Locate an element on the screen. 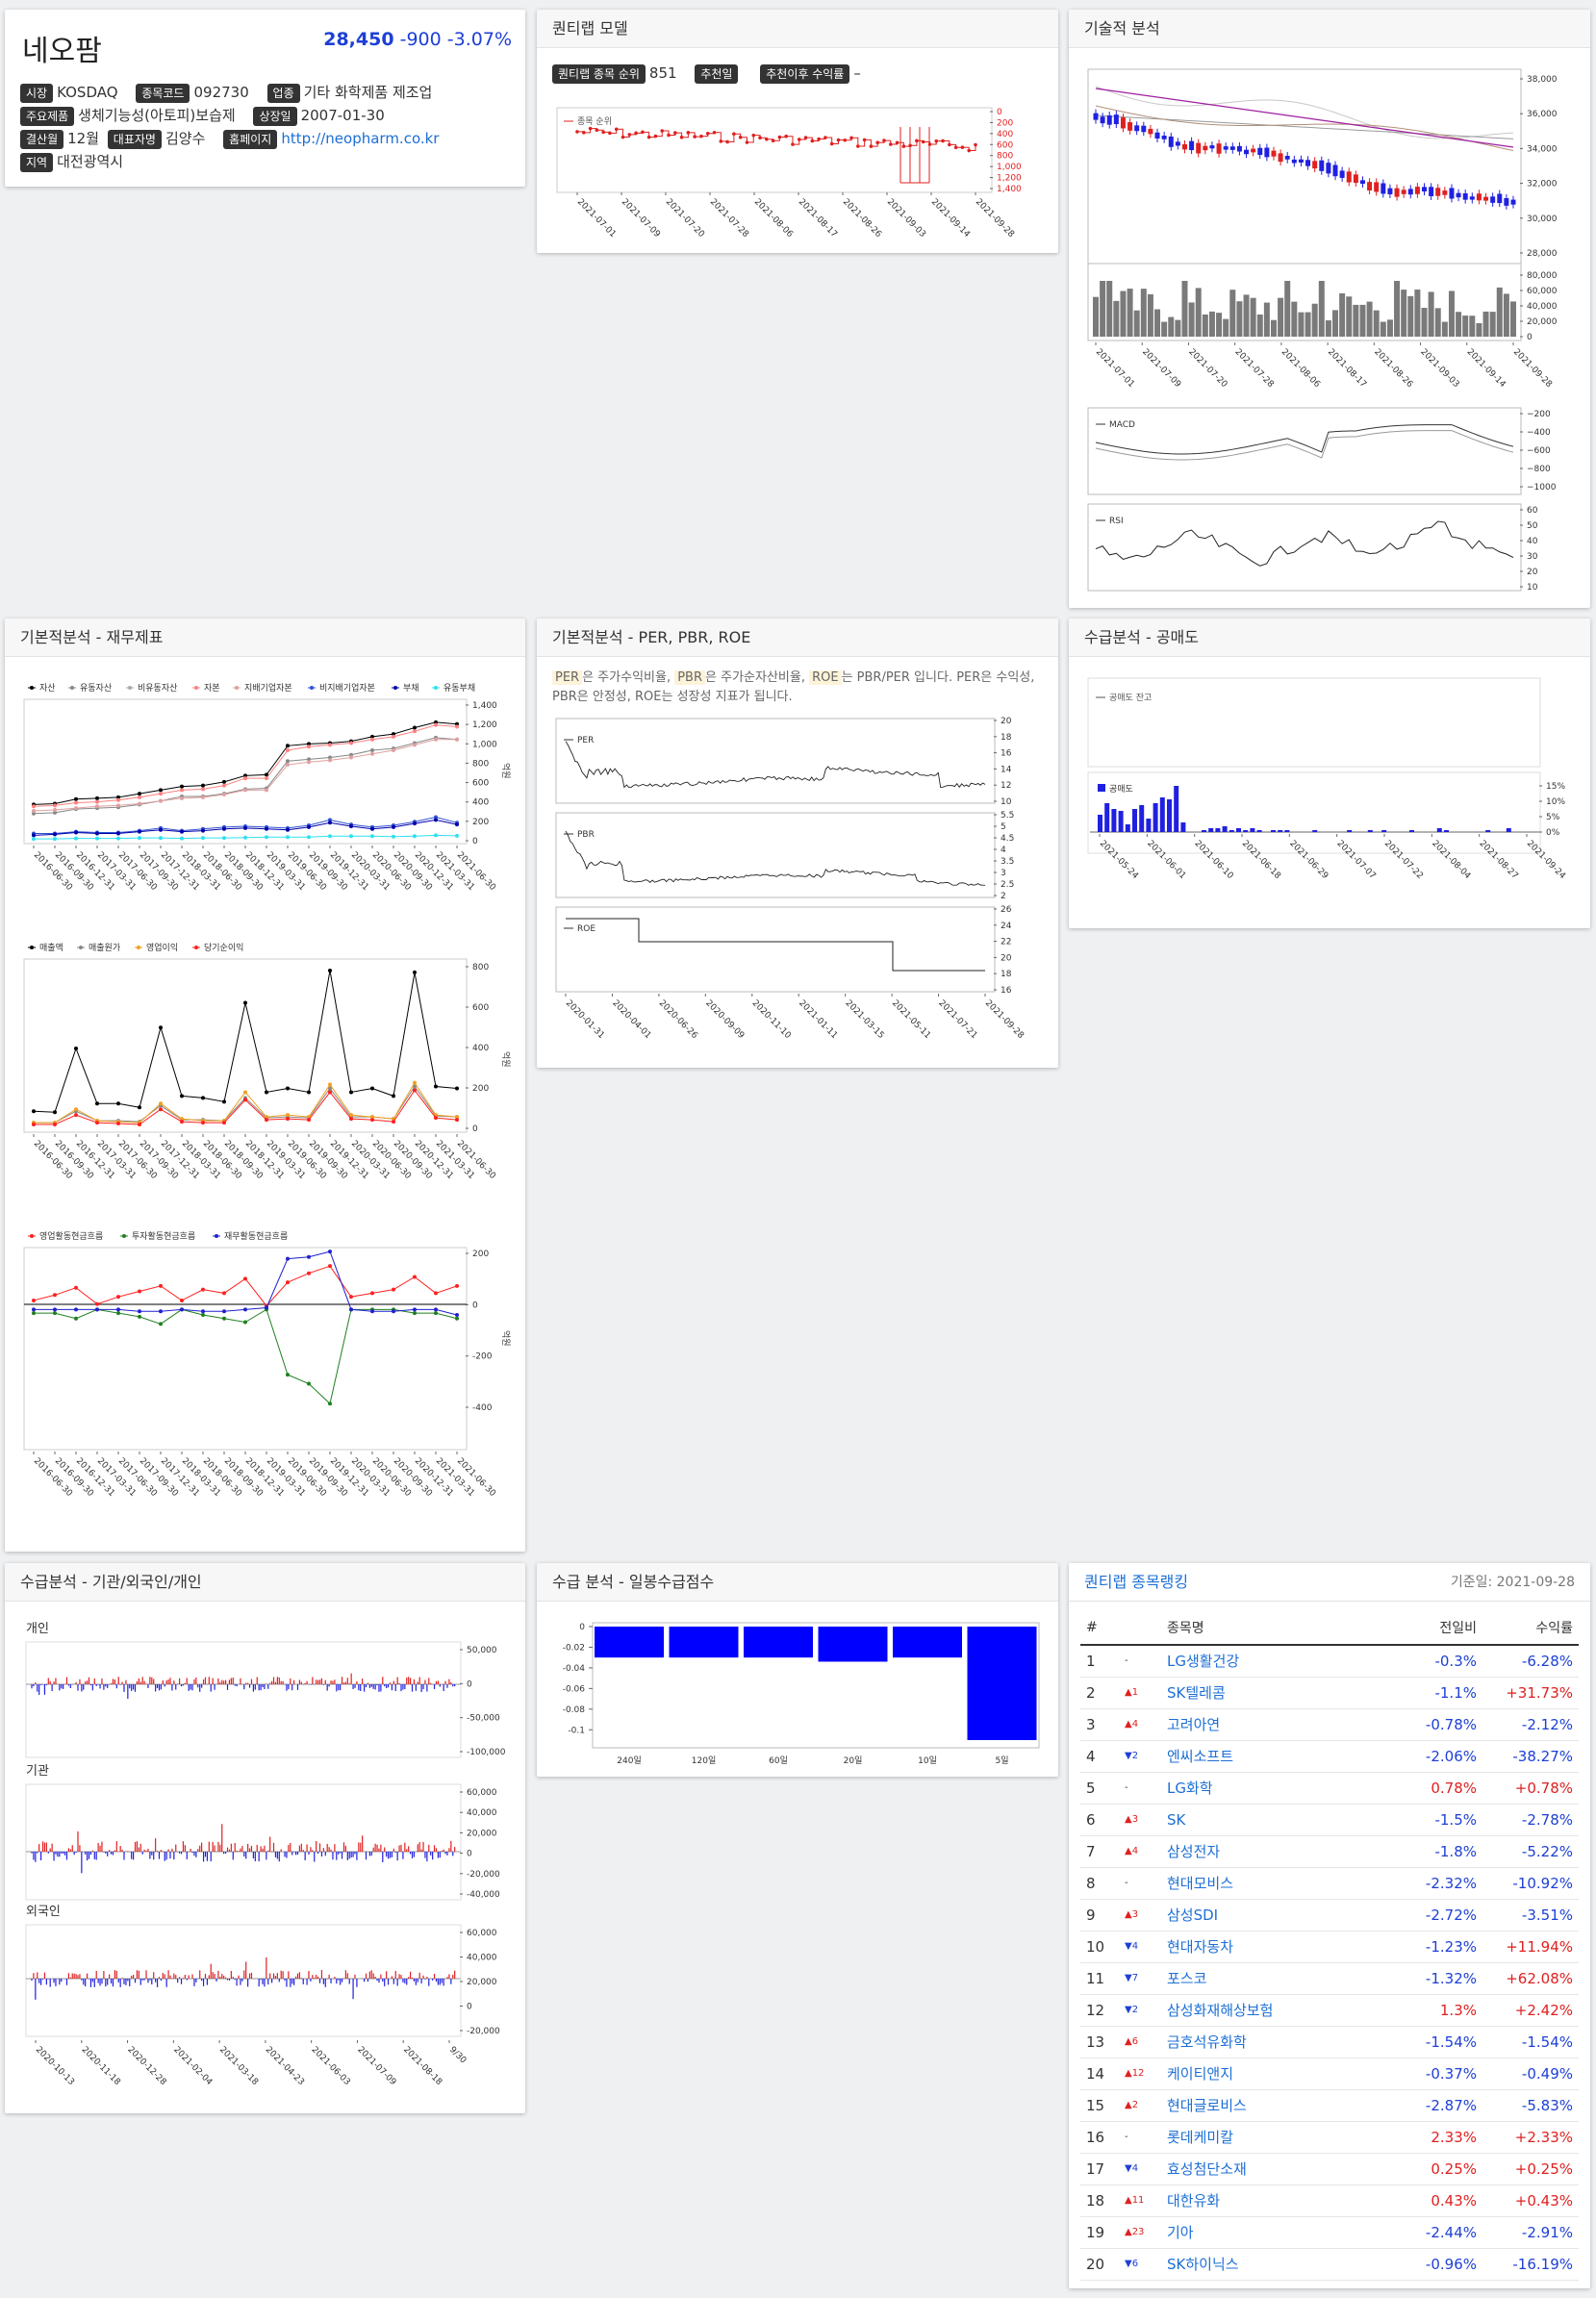 Image resolution: width=1596 pixels, height=2298 pixels. ranking-row: 20 ▼6 SK하이닉스 -0.96% -16.19% is located at coordinates (1329, 2264).